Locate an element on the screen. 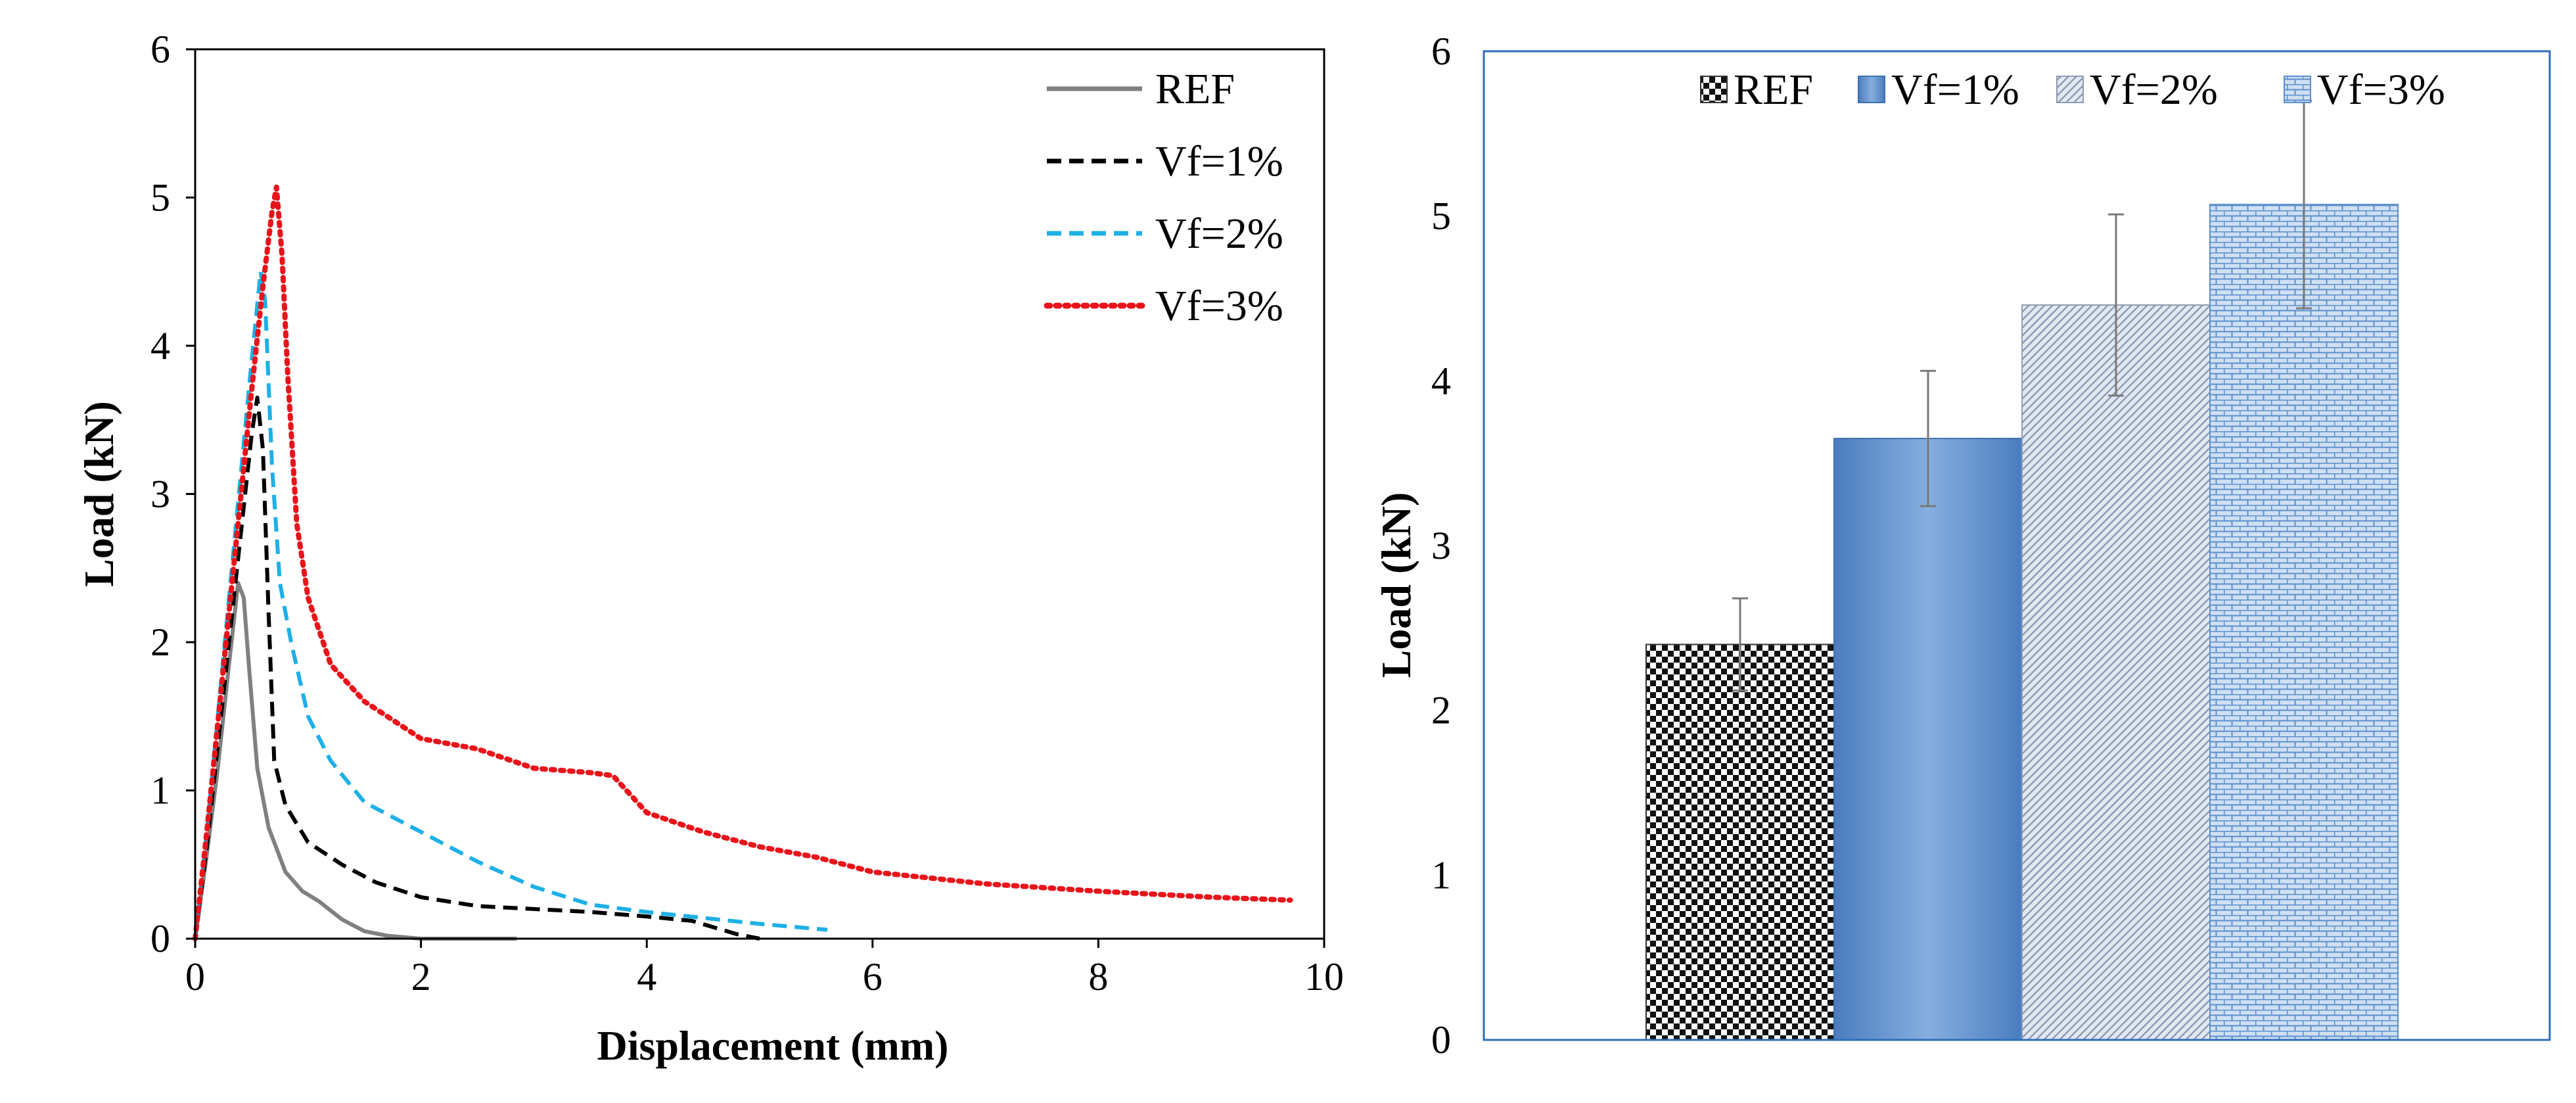 This screenshot has height=1103, width=2576. right-legend-label: Vf=2% is located at coordinates (2154, 90).